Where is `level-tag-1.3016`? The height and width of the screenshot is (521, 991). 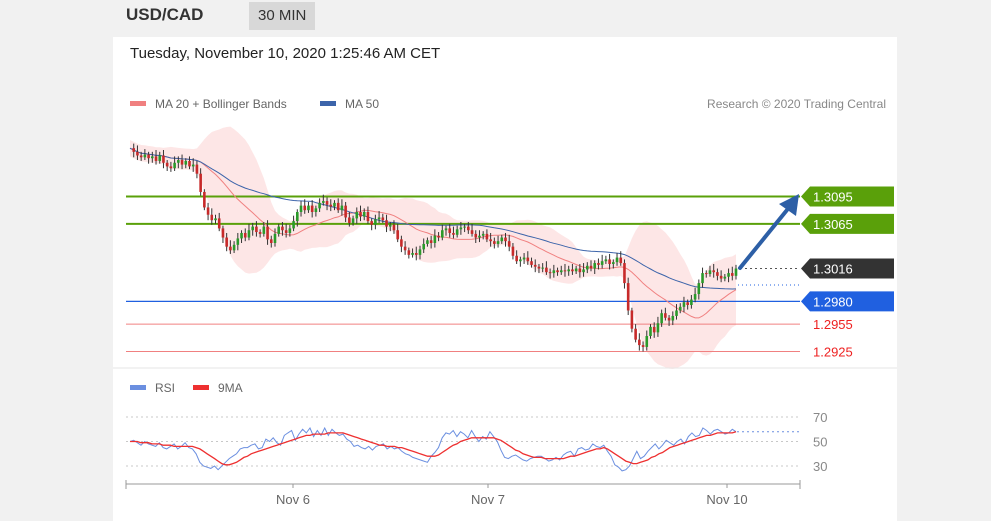 level-tag-1.3016 is located at coordinates (847, 268).